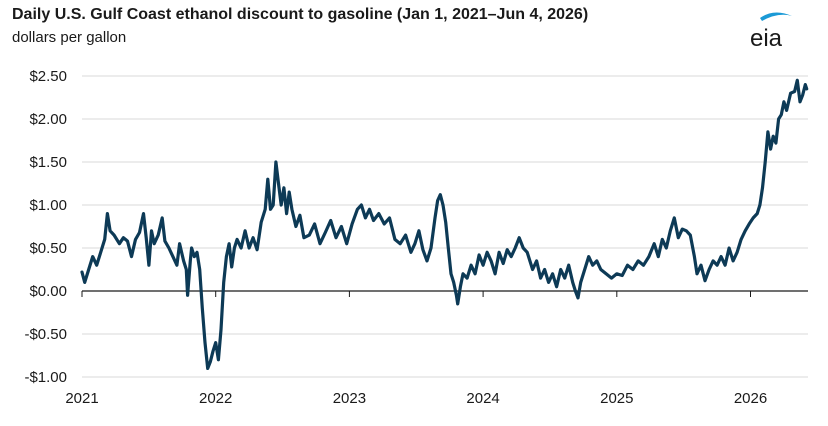 The image size is (828, 426). I want to click on x-tick-label: 2021, so click(81, 398).